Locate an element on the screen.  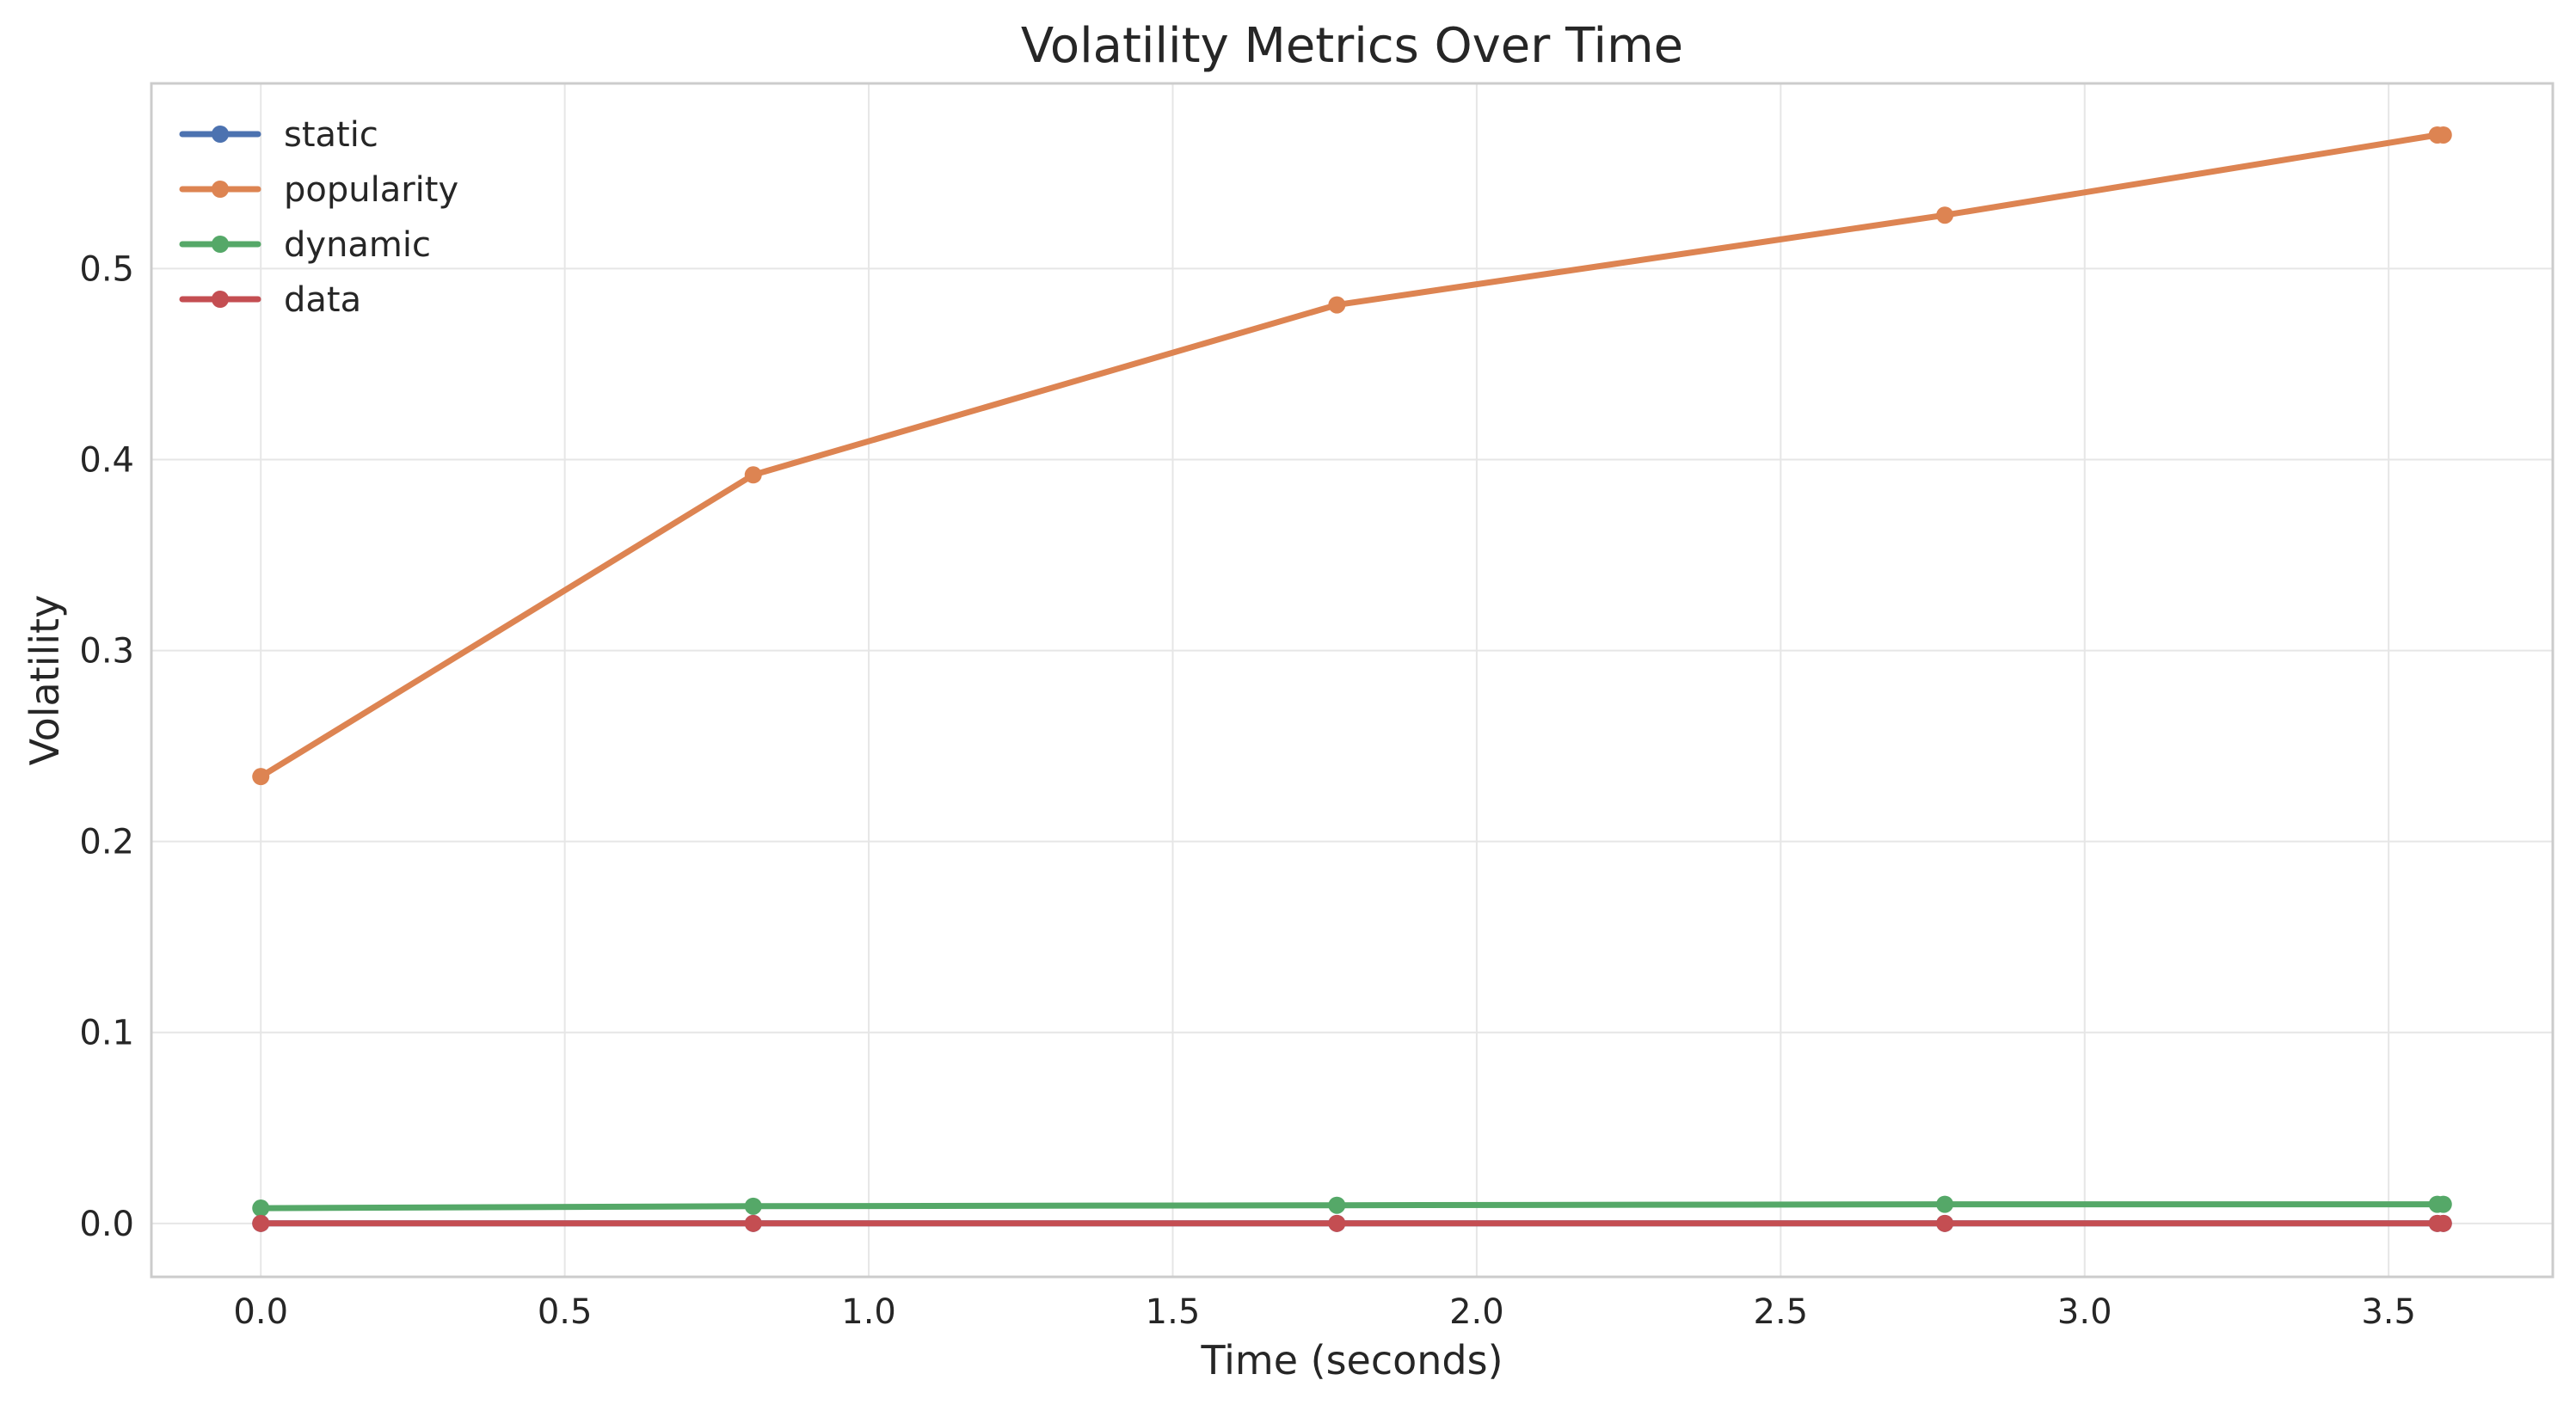
legend-item-data: data is located at coordinates (270, 300).